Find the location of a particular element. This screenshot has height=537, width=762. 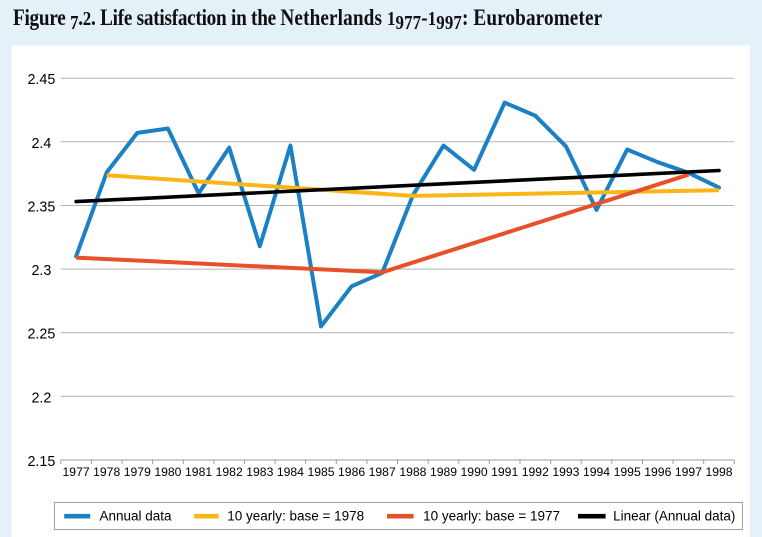

svg-text: 1982 is located at coordinates (229, 472).